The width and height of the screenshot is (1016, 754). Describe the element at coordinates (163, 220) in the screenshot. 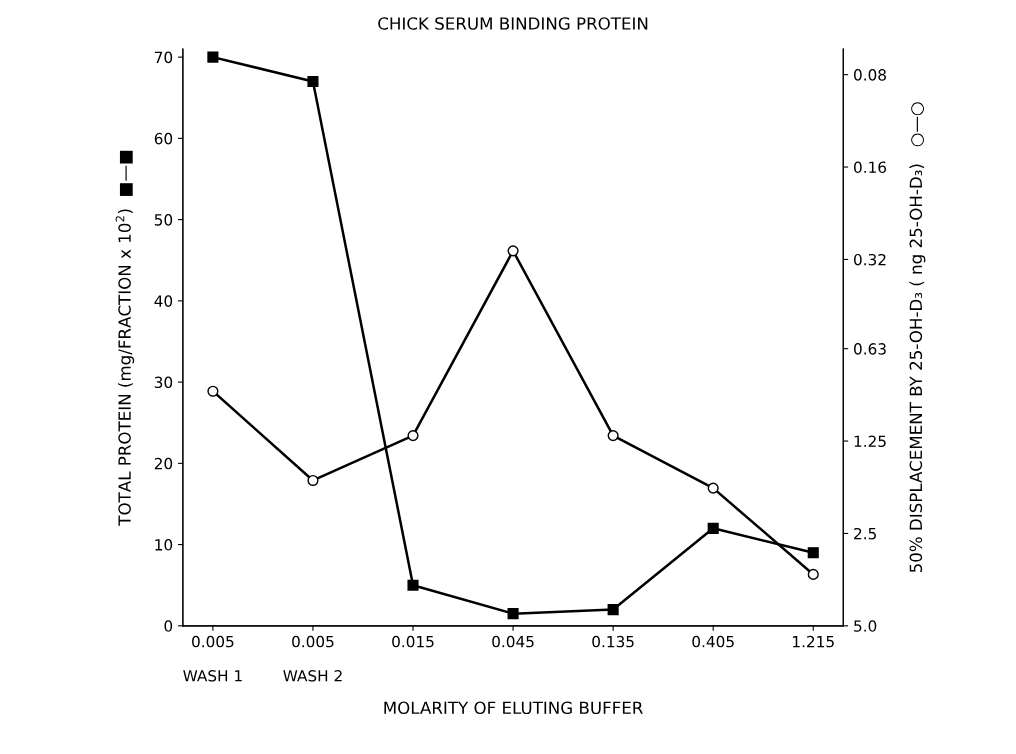

I see `y-tick-label: 50` at that location.